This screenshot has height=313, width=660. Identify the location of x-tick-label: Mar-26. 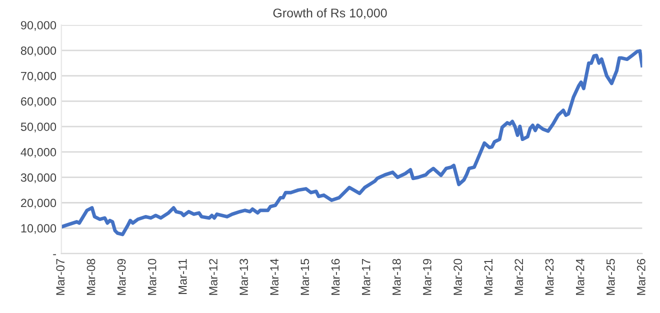
(641, 276).